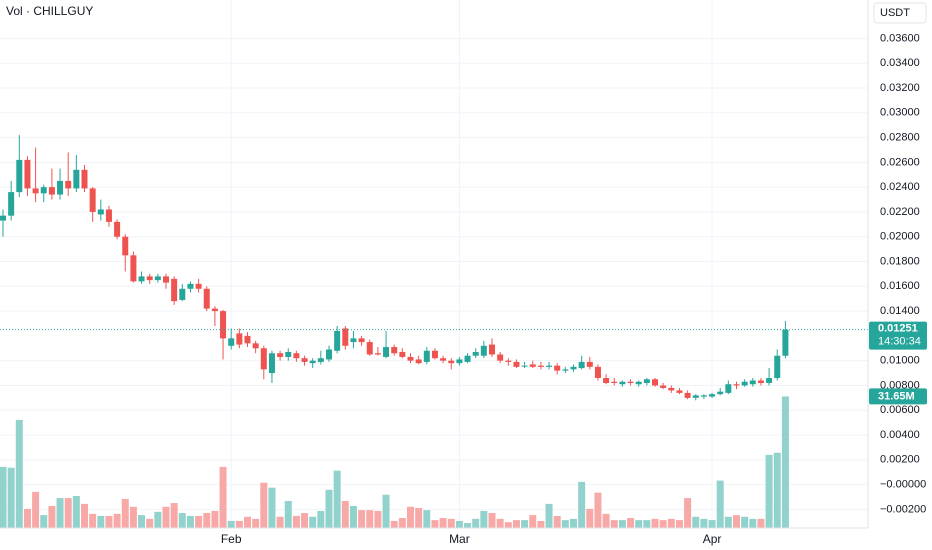  Describe the element at coordinates (900, 63) in the screenshot. I see `y-tick-label: 0.03400` at that location.